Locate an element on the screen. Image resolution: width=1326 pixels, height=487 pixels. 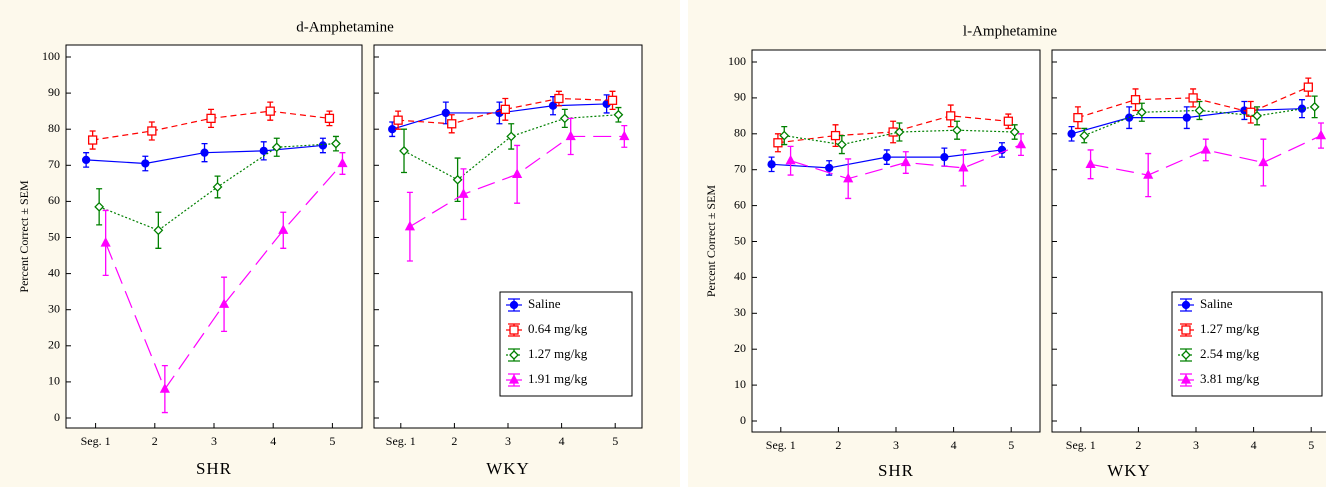
legend-label: 0.64 mg/kg is located at coordinates (558, 328).